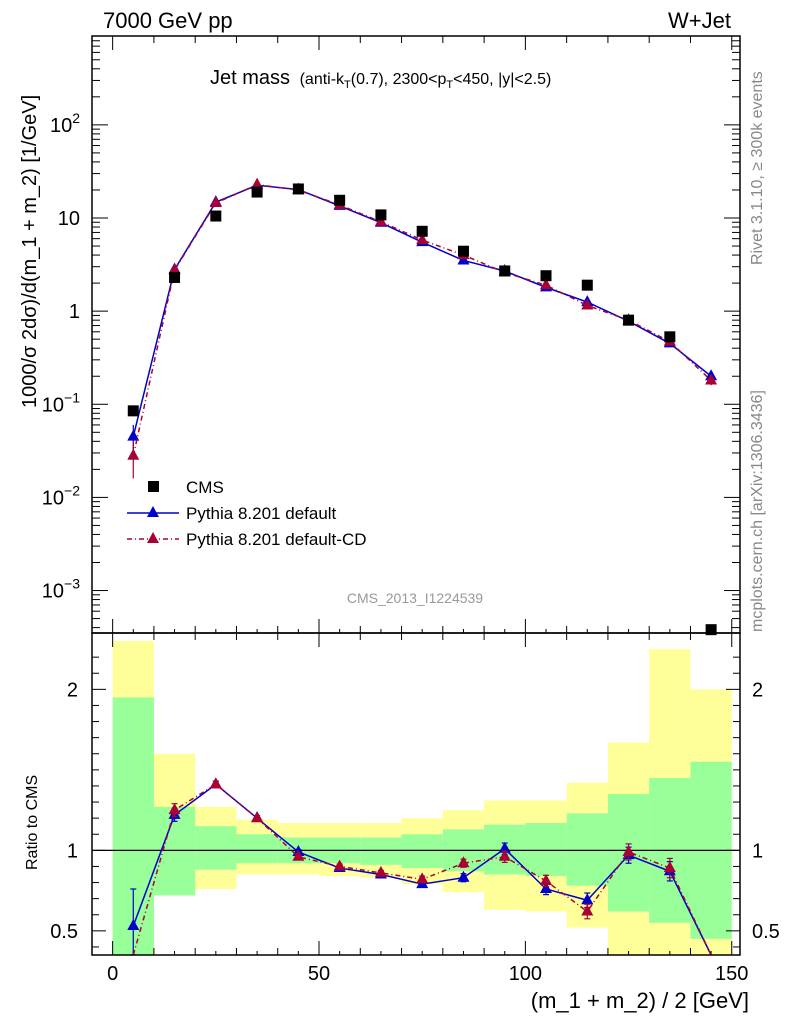 This screenshot has width=786, height=1024. Describe the element at coordinates (319, 974) in the screenshot. I see `x-tick-label-1: 50` at that location.